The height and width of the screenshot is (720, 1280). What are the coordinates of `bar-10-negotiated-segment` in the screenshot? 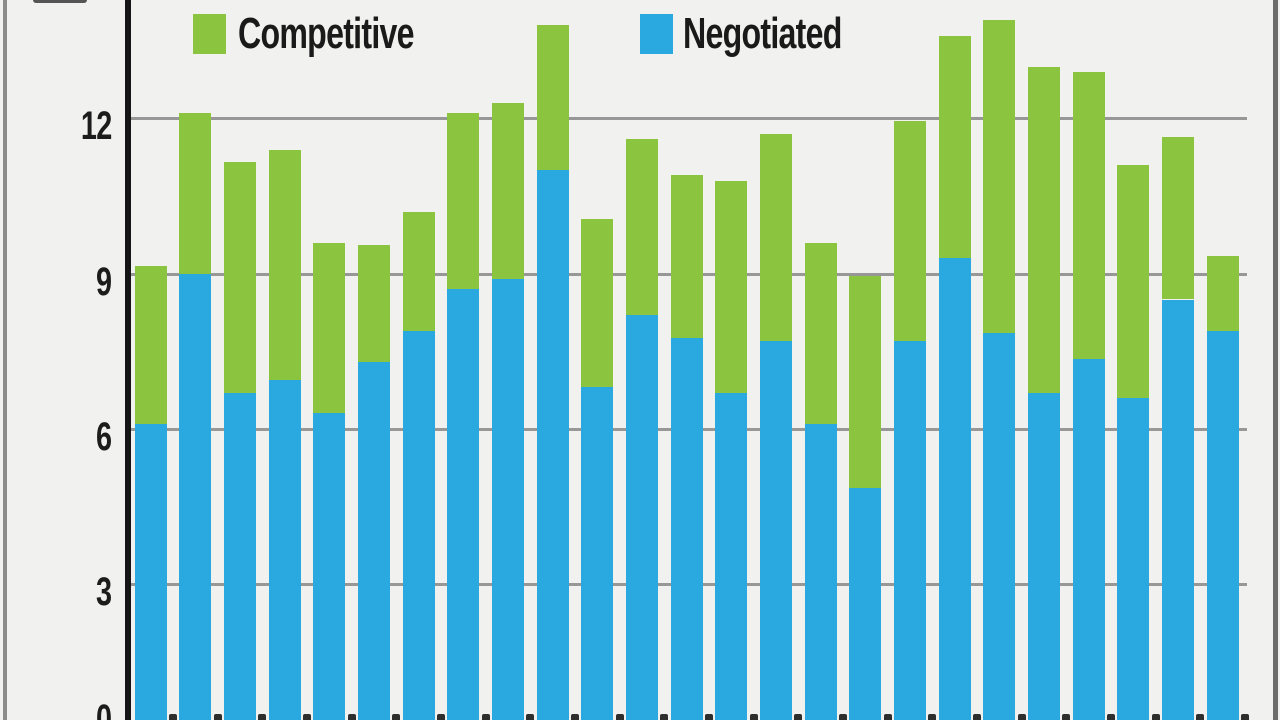 It's located at (552, 445).